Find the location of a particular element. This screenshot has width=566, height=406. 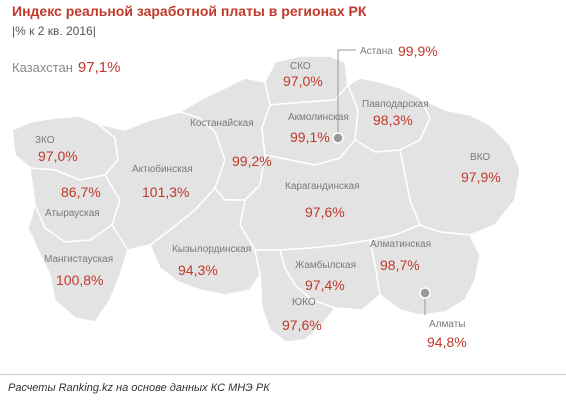

region-value-atyrau: 86,7% is located at coordinates (81, 192).